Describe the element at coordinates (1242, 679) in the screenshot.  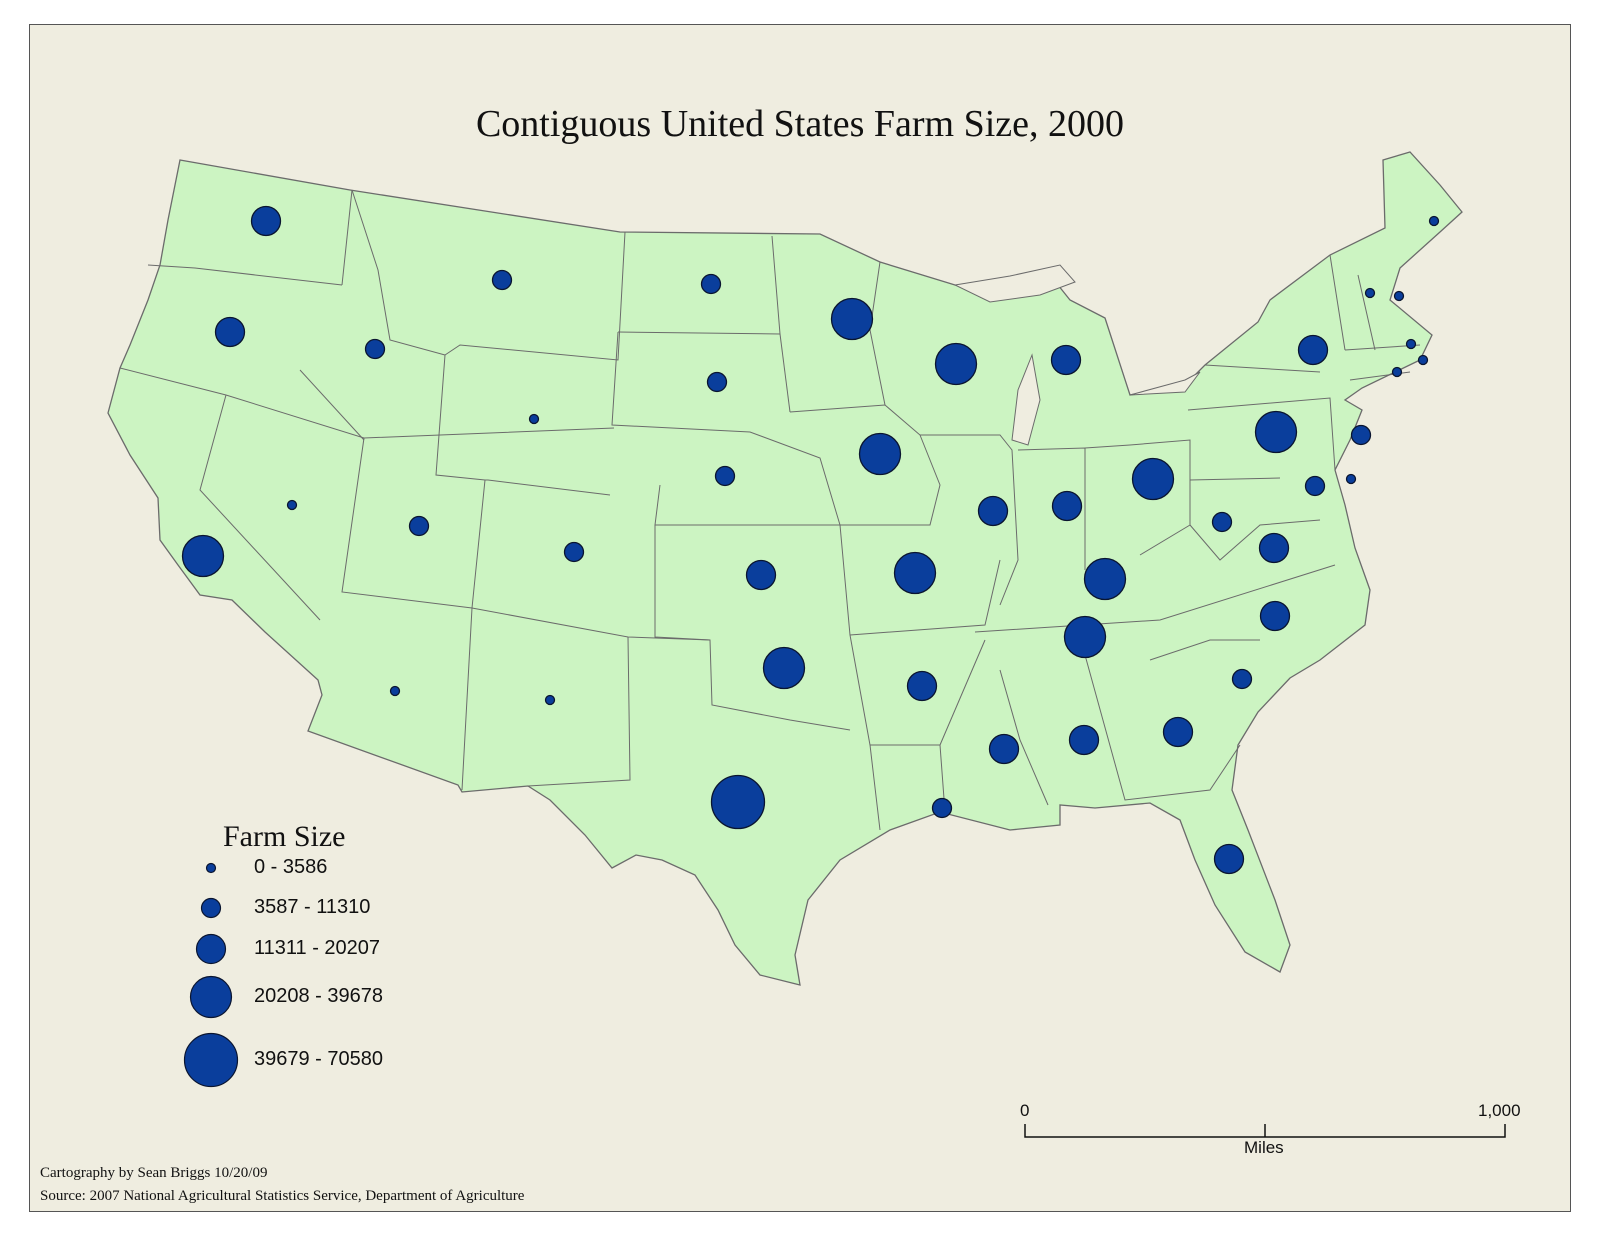
I see `symbol-south-carolina` at that location.